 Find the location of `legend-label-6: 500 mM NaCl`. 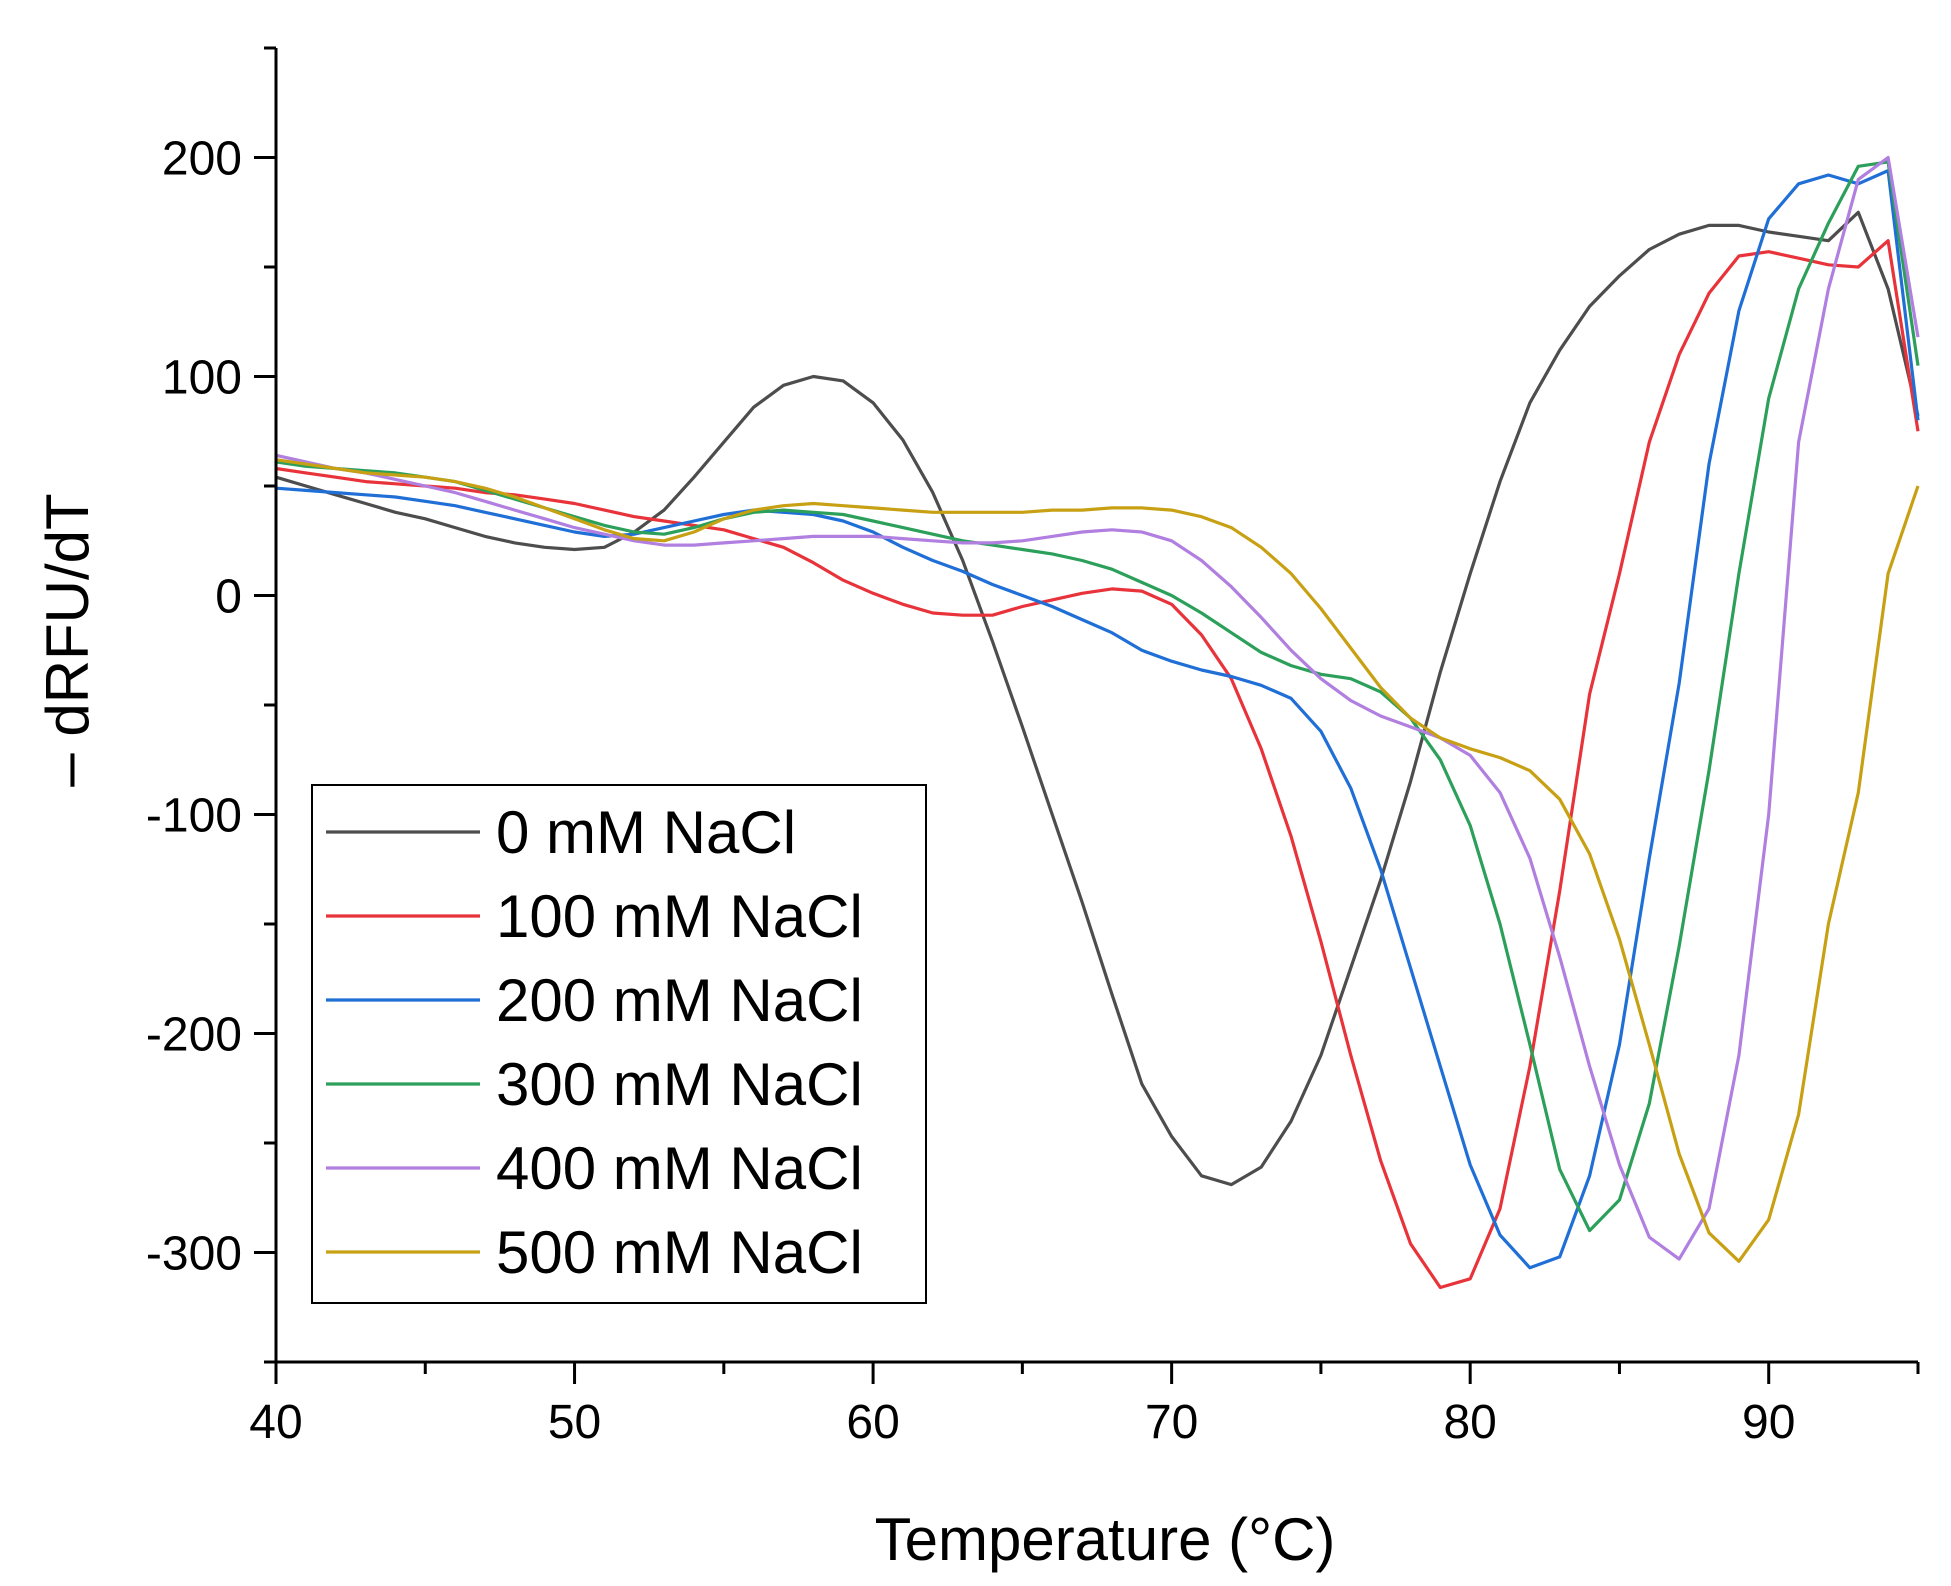

legend-label-6: 500 mM NaCl is located at coordinates (679, 1252).